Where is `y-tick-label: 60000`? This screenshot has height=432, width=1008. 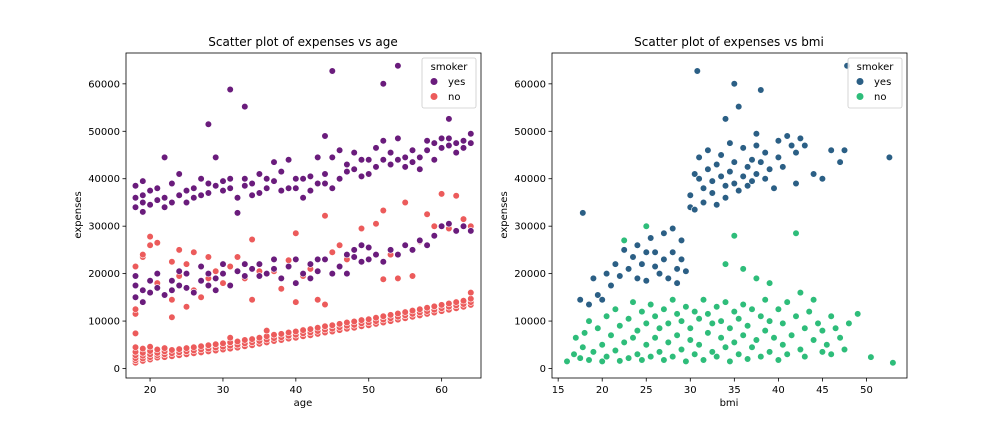 y-tick-label: 60000 is located at coordinates (530, 84).